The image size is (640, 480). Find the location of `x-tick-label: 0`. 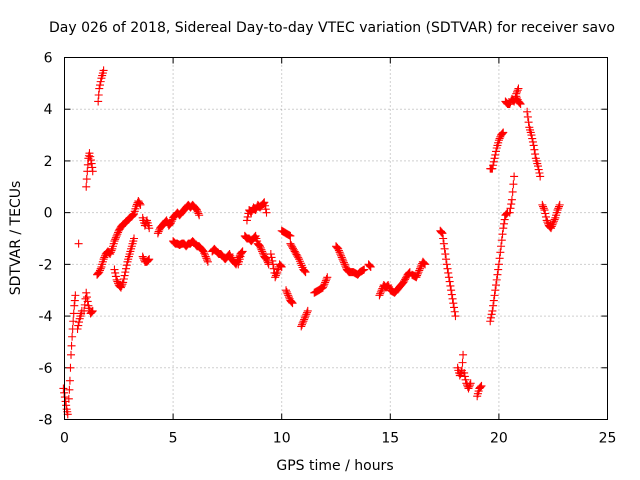

x-tick-label: 0 is located at coordinates (64, 439).